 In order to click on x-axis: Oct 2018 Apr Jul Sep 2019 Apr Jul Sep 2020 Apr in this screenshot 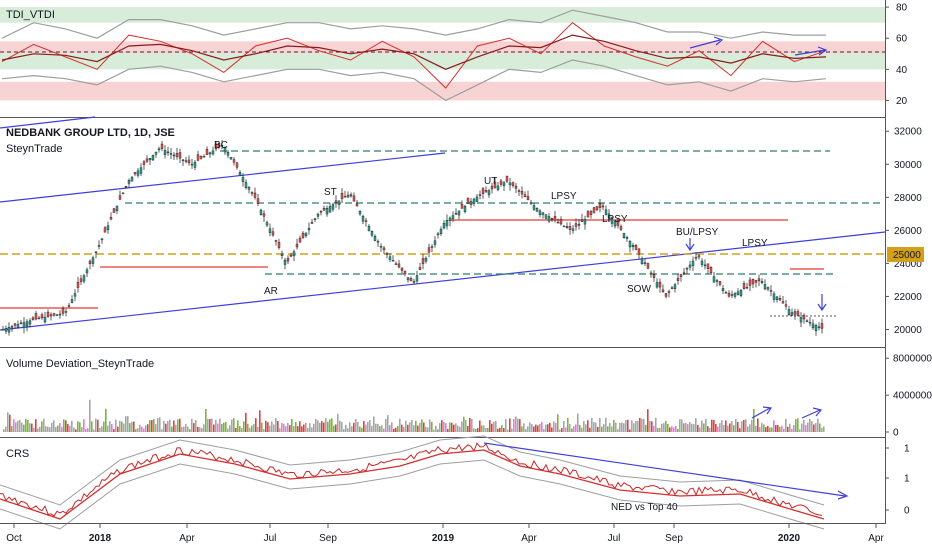, I will do `click(445, 534)`.